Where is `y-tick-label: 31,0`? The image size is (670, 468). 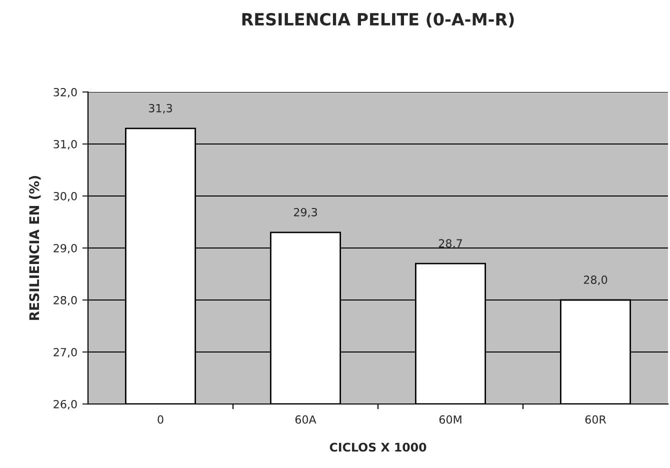 y-tick-label: 31,0 is located at coordinates (65, 145).